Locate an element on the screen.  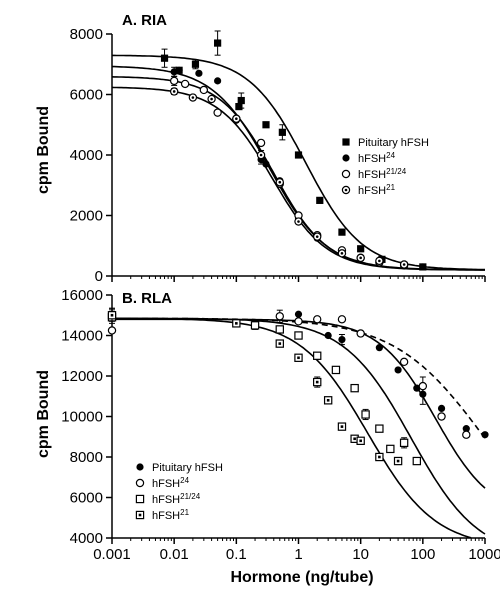
y-tick-label: 16000 is located at coordinates (82, 295).